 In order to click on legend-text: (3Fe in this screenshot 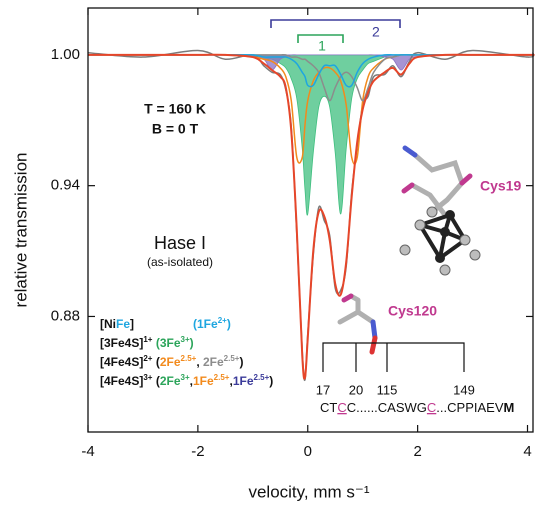, I will do `click(166, 343)`.